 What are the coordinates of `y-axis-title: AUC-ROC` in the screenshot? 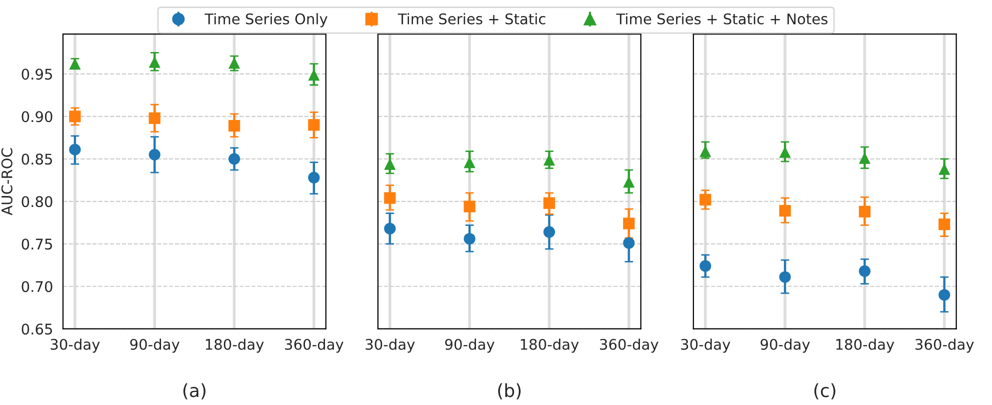 It's located at (6, 182).